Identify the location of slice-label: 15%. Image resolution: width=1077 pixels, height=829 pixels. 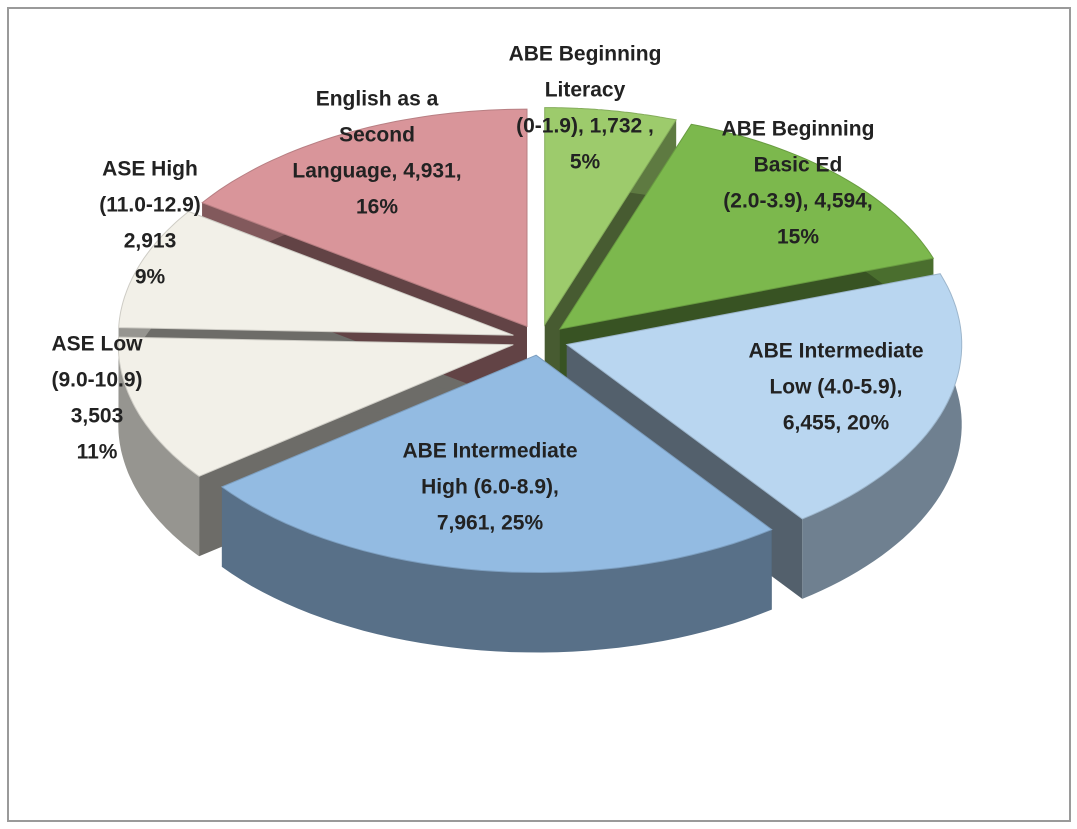
(798, 237).